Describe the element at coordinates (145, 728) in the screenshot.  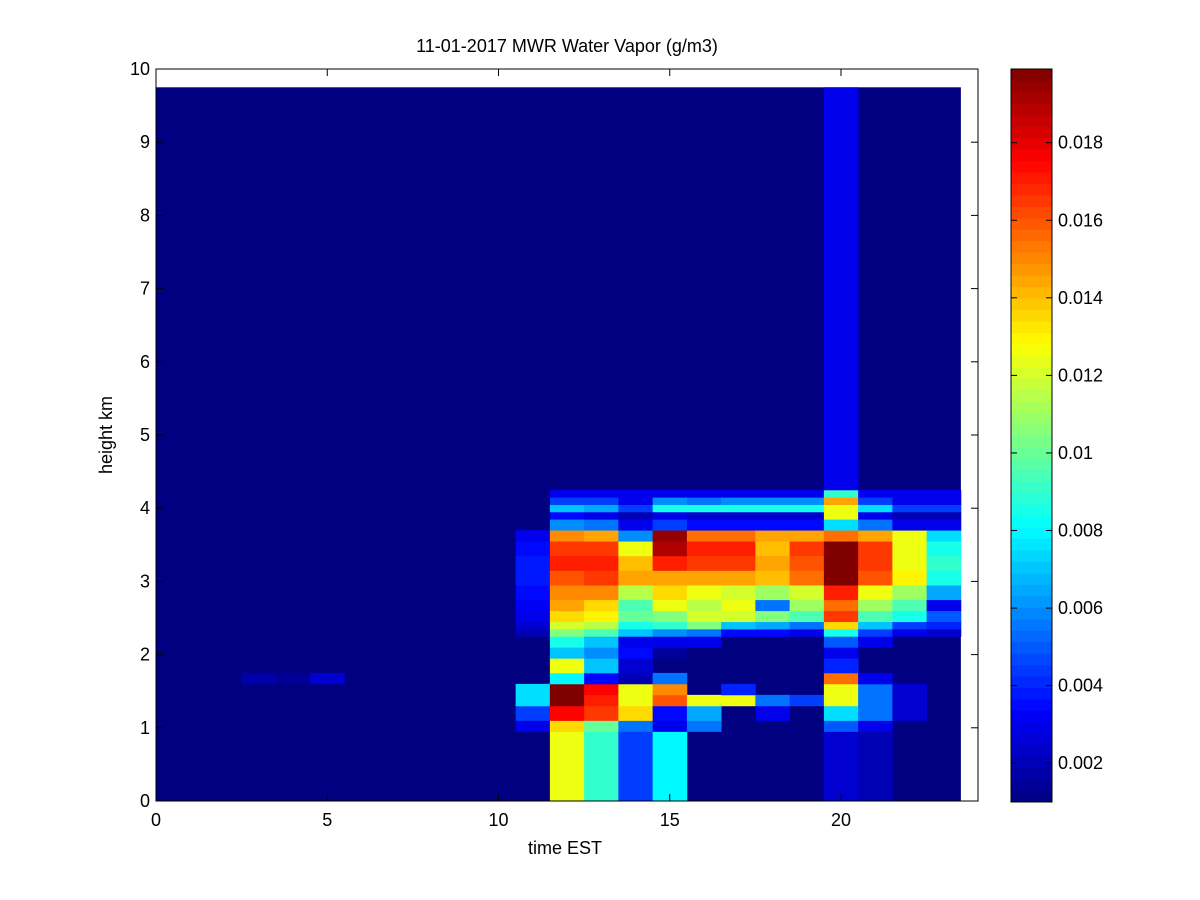
I see `y-tick-label: 1` at that location.